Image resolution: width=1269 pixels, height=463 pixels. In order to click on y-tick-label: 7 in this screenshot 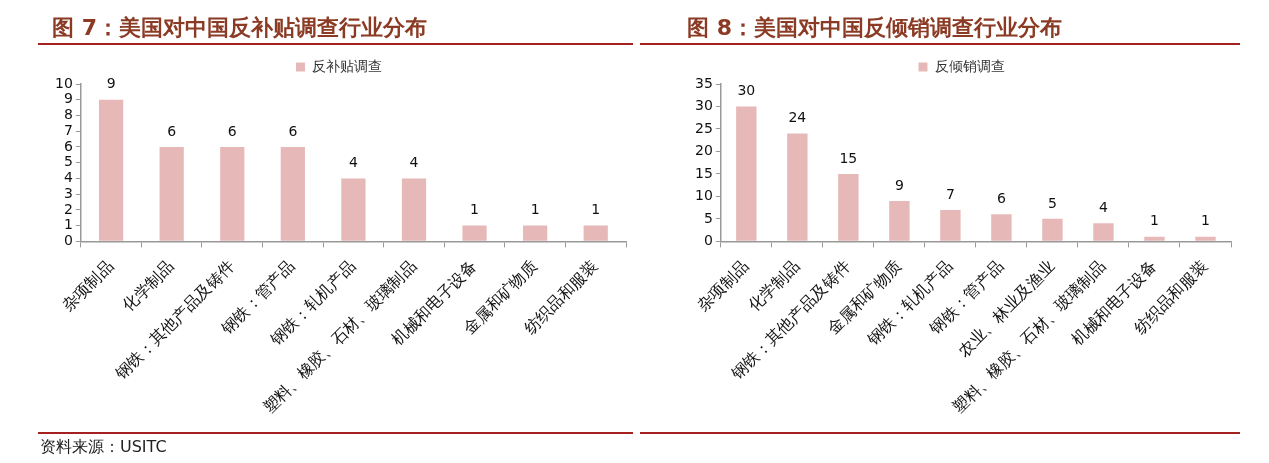, I will do `click(68, 129)`.